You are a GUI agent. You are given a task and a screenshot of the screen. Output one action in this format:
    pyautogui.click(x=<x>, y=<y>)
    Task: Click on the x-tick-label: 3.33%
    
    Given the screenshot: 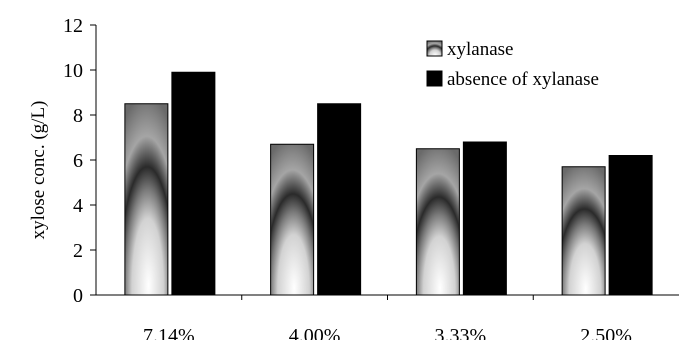 What is the action you would take?
    pyautogui.click(x=461, y=332)
    